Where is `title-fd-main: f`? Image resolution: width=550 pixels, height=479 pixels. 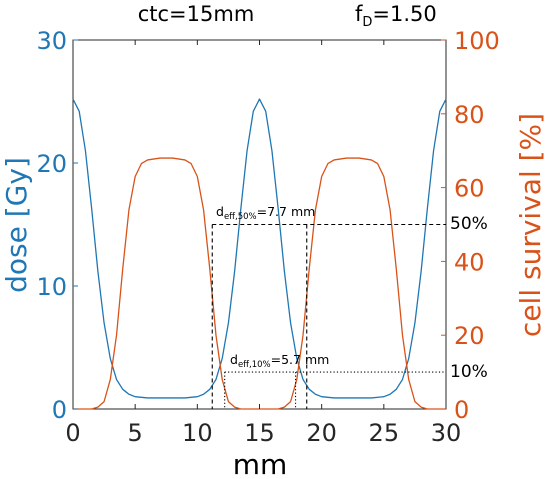
title-fd-main: f is located at coordinates (359, 14).